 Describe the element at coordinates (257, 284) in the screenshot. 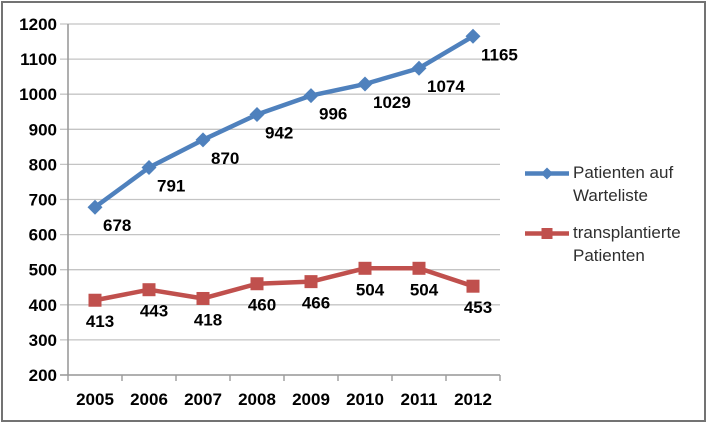

I see `marker-square-2008` at that location.